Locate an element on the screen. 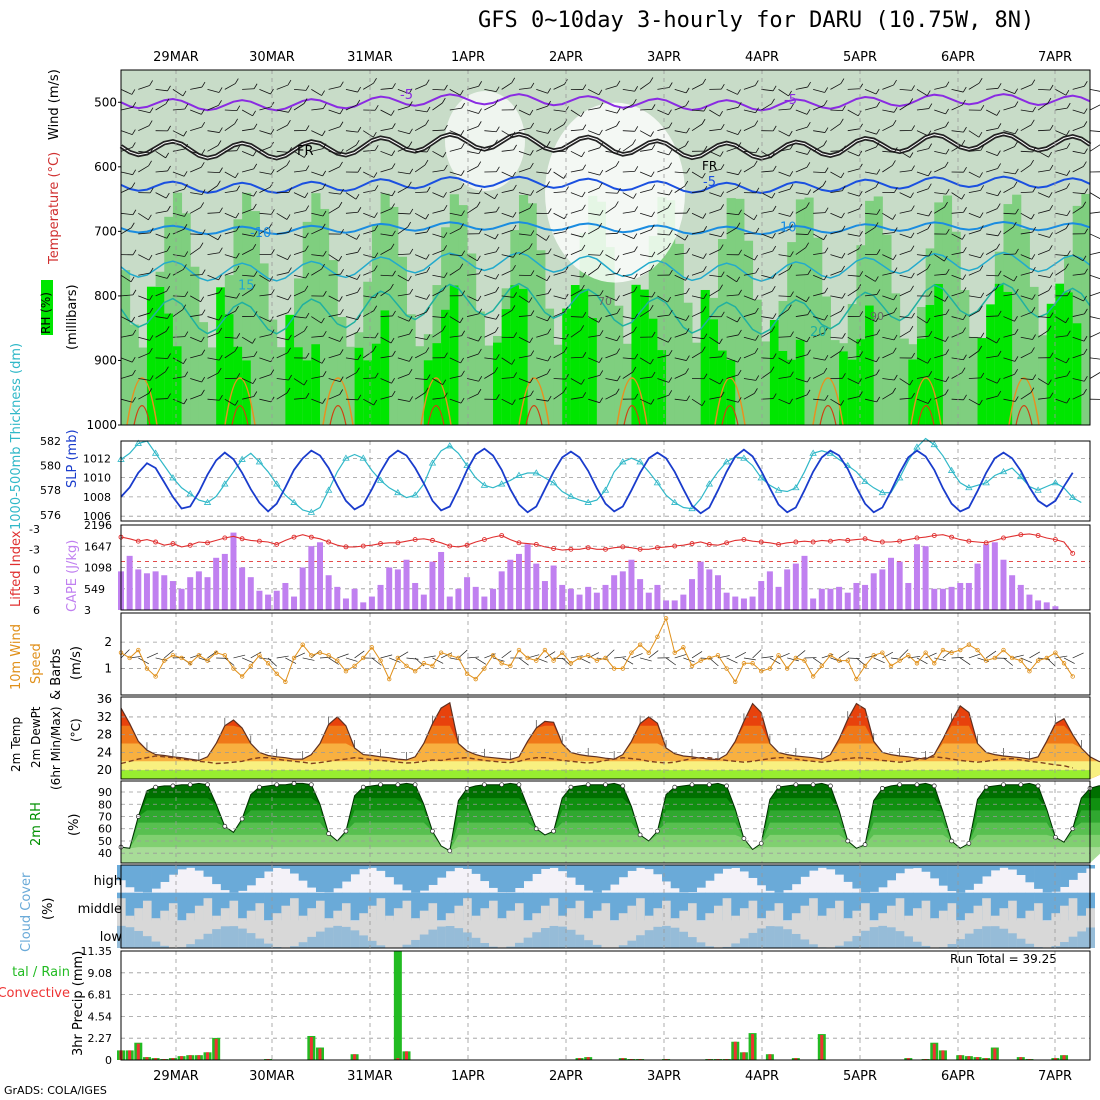 Image resolution: width=1100 pixels, height=1100 pixels. li-ytick: -3 is located at coordinates (34, 549).